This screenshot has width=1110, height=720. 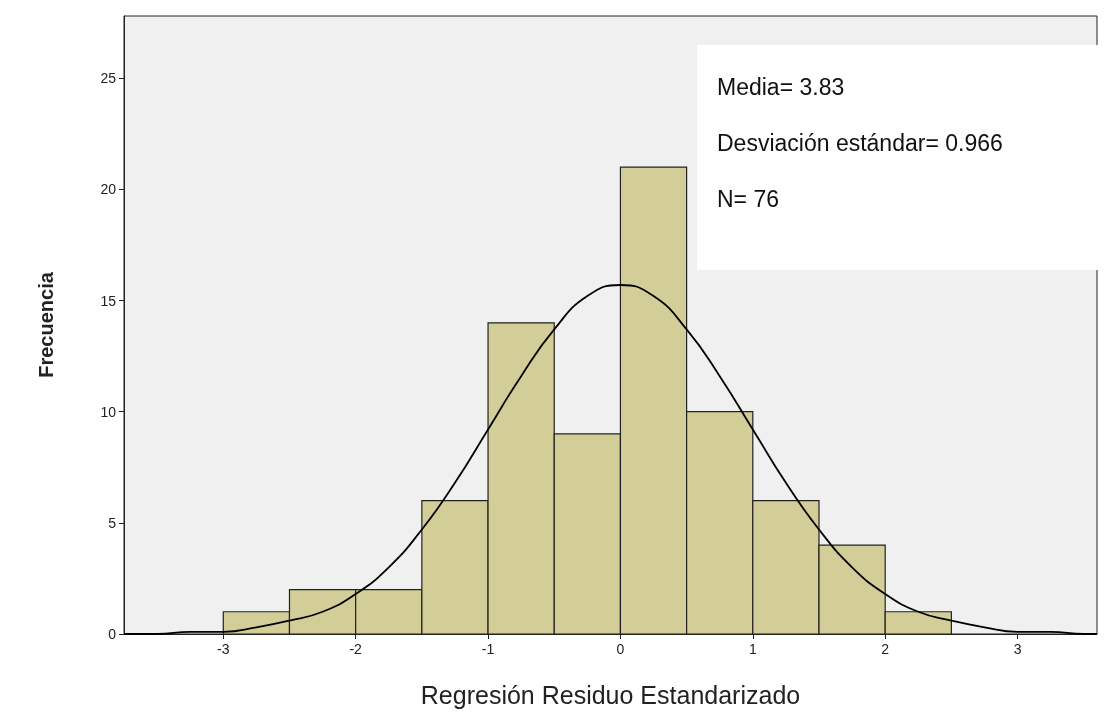 What do you see at coordinates (488, 649) in the screenshot?
I see `x-tick-label: -1` at bounding box center [488, 649].